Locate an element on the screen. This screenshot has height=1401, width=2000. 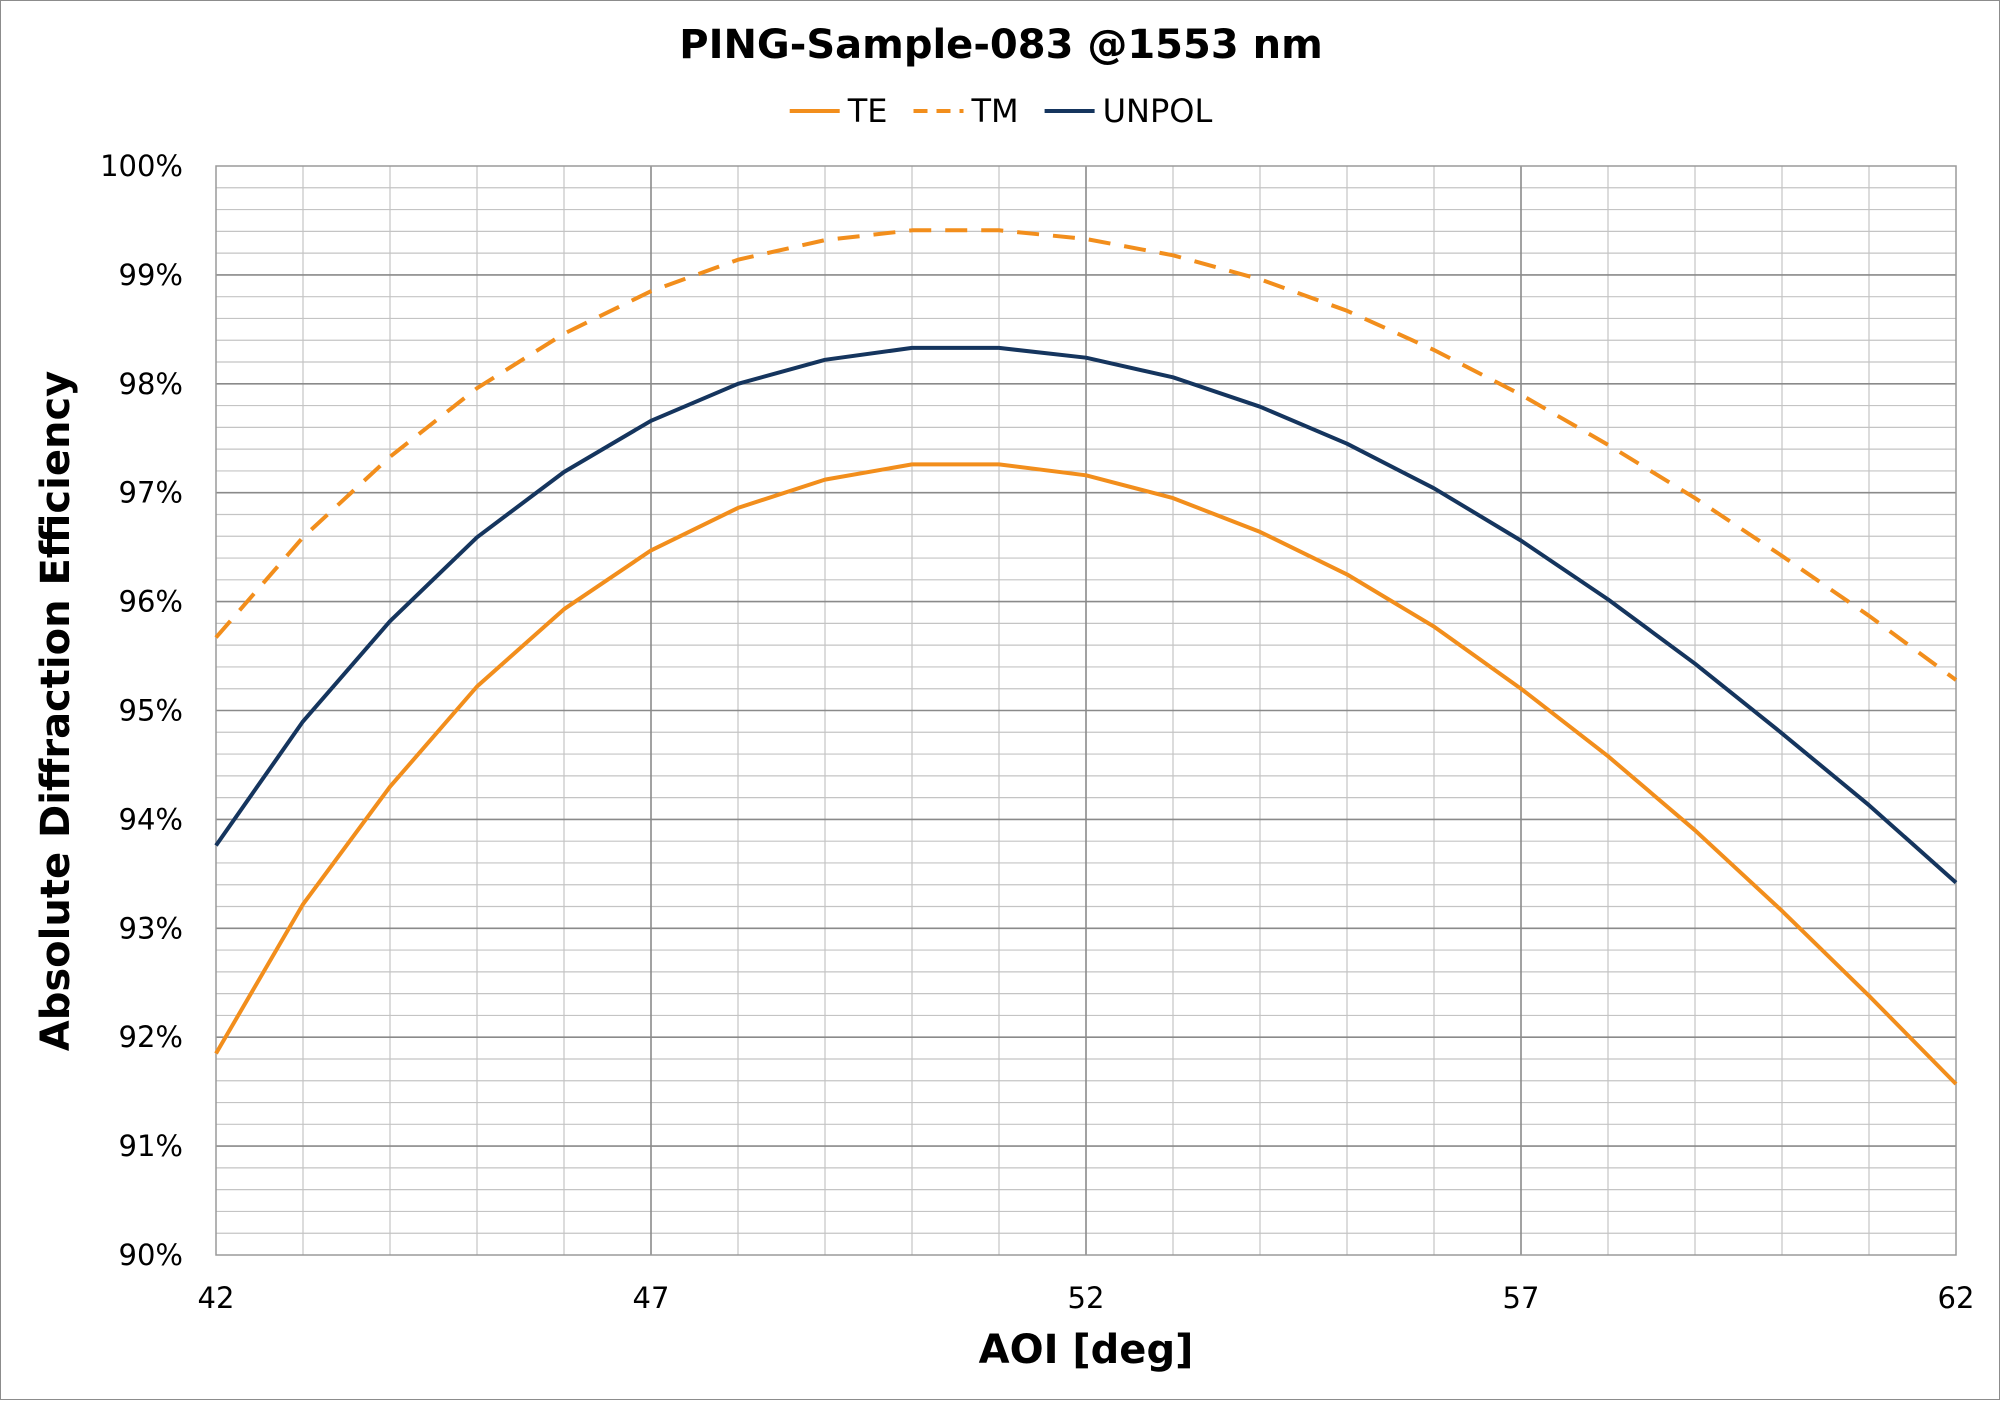
legend-item-unpol: UNPOL is located at coordinates (1128, 111).